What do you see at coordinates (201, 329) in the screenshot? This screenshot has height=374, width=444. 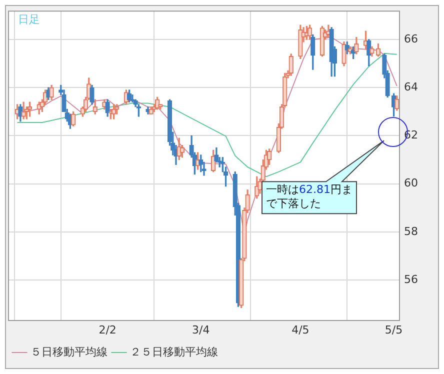 I see `x-tick-label: 3/4` at bounding box center [201, 329].